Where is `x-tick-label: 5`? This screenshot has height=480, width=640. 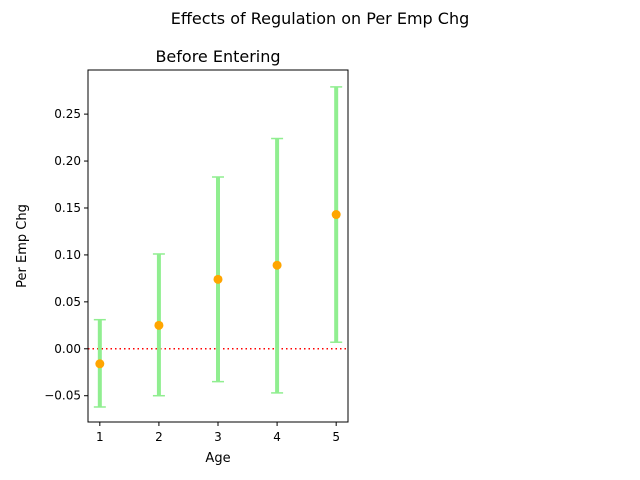
x-tick-label: 5 is located at coordinates (336, 437).